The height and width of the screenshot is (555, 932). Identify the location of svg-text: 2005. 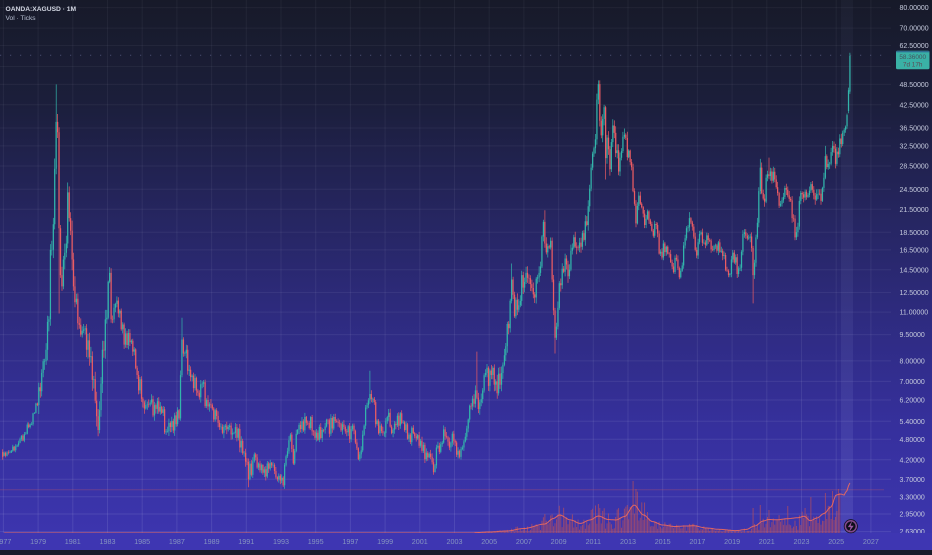
(489, 541).